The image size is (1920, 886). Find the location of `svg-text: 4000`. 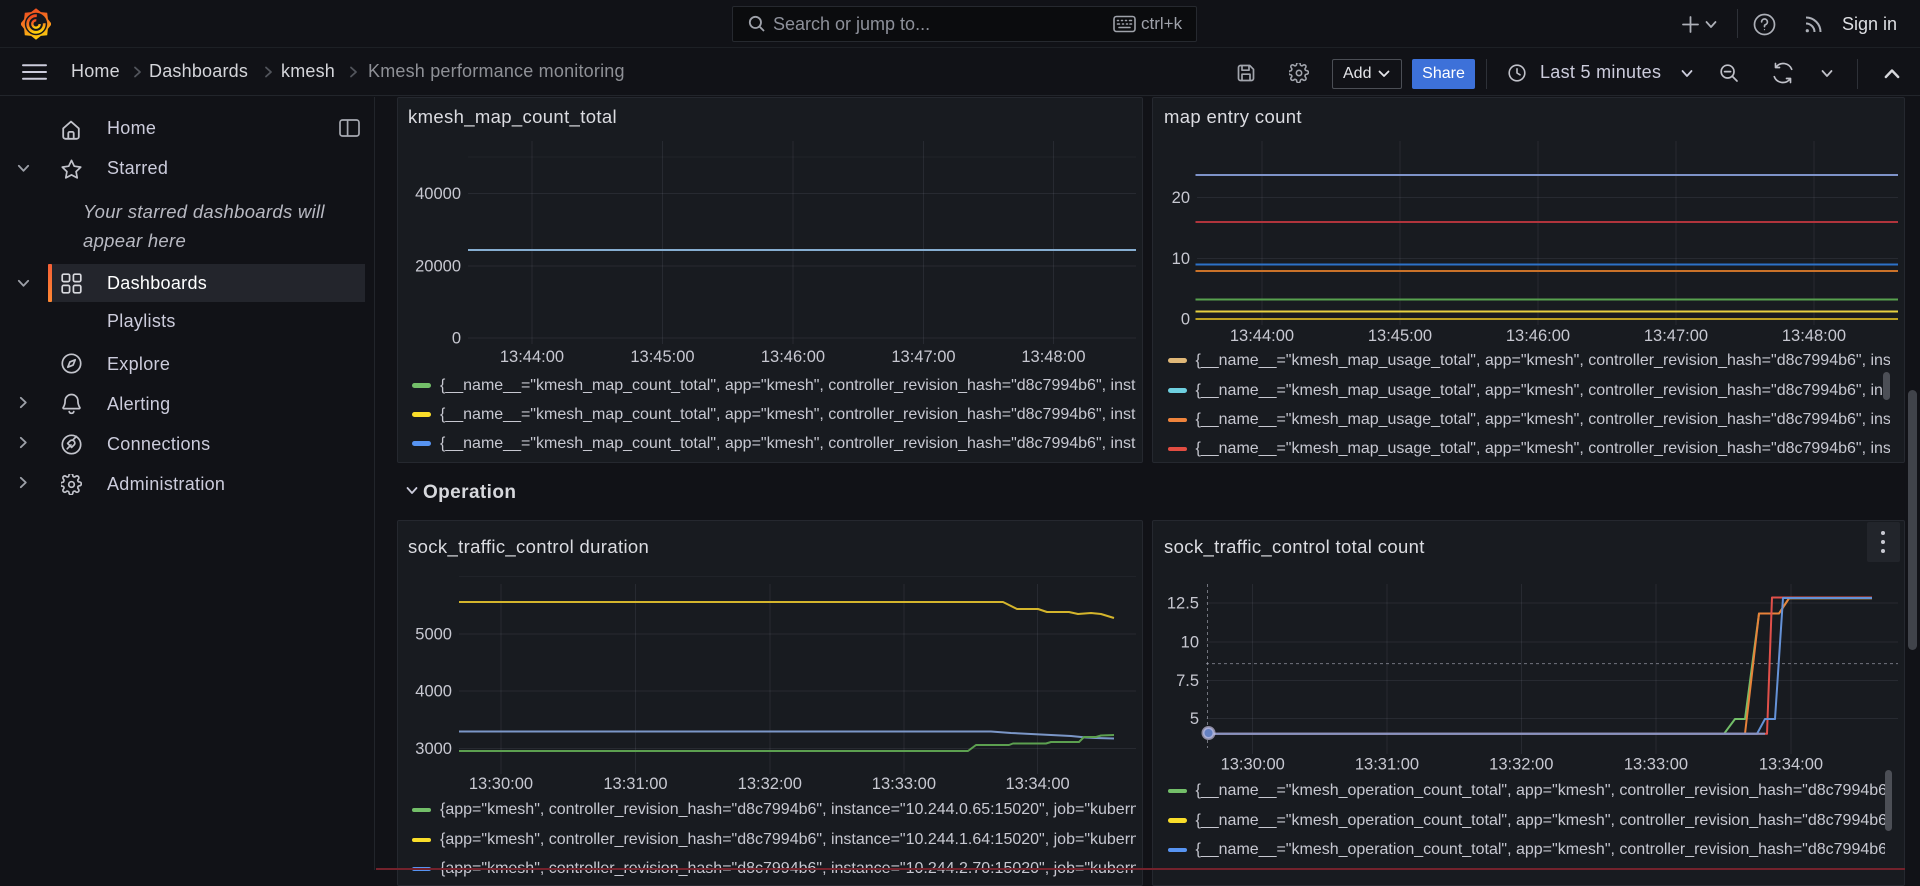

svg-text: 4000 is located at coordinates (433, 692).